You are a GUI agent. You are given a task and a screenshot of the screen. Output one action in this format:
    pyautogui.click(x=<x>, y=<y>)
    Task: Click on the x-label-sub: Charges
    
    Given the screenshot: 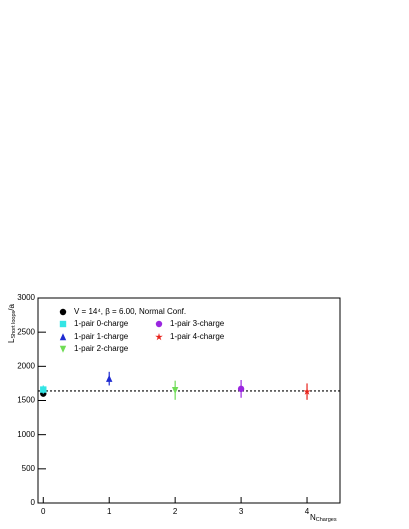 What is the action you would take?
    pyautogui.click(x=326, y=520)
    